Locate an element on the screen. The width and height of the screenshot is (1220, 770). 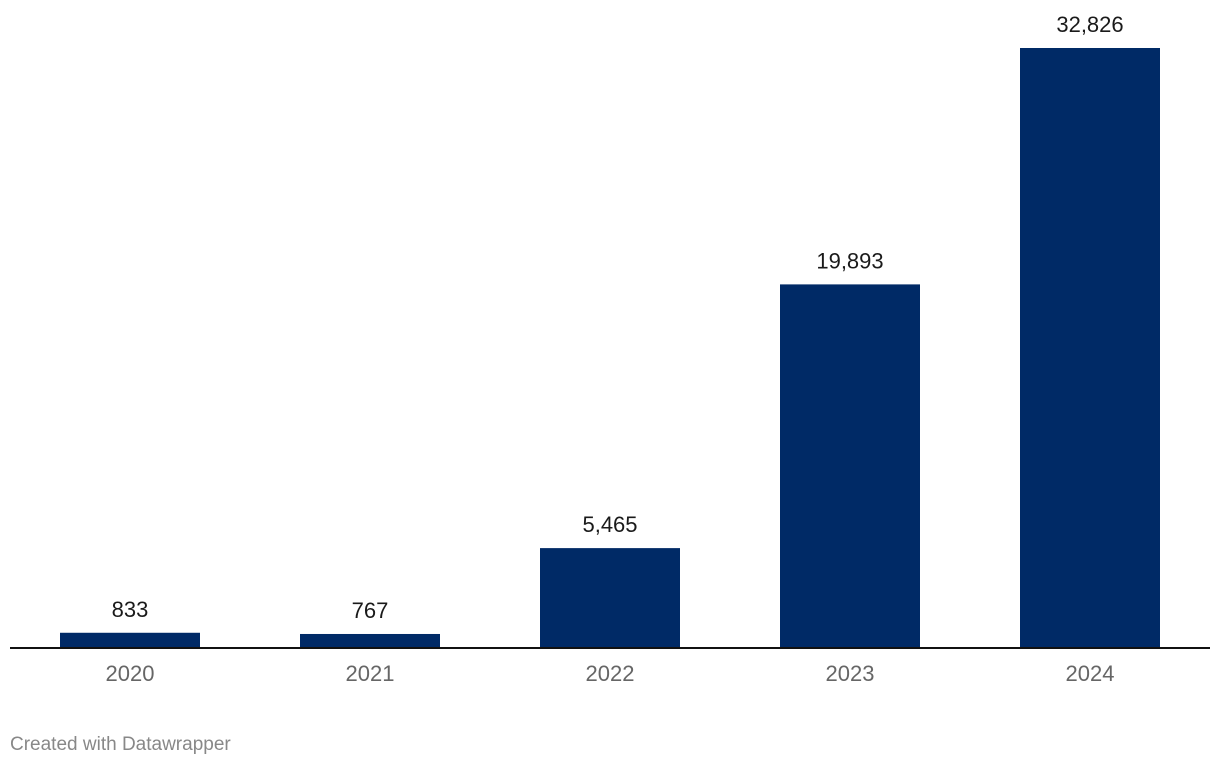
bar-2024 is located at coordinates (1090, 348).